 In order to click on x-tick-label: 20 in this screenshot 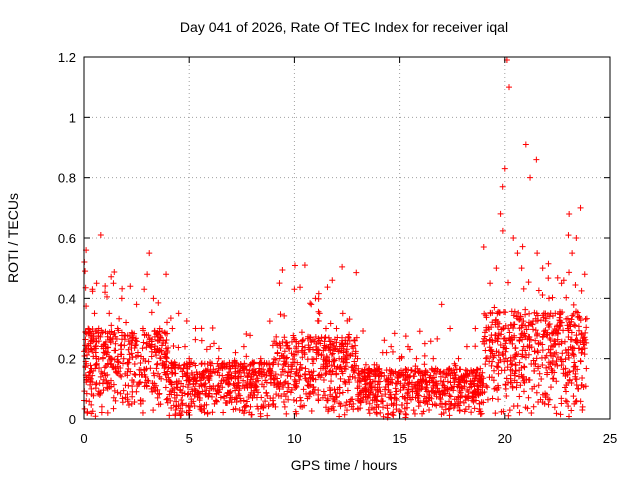, I will do `click(505, 438)`.